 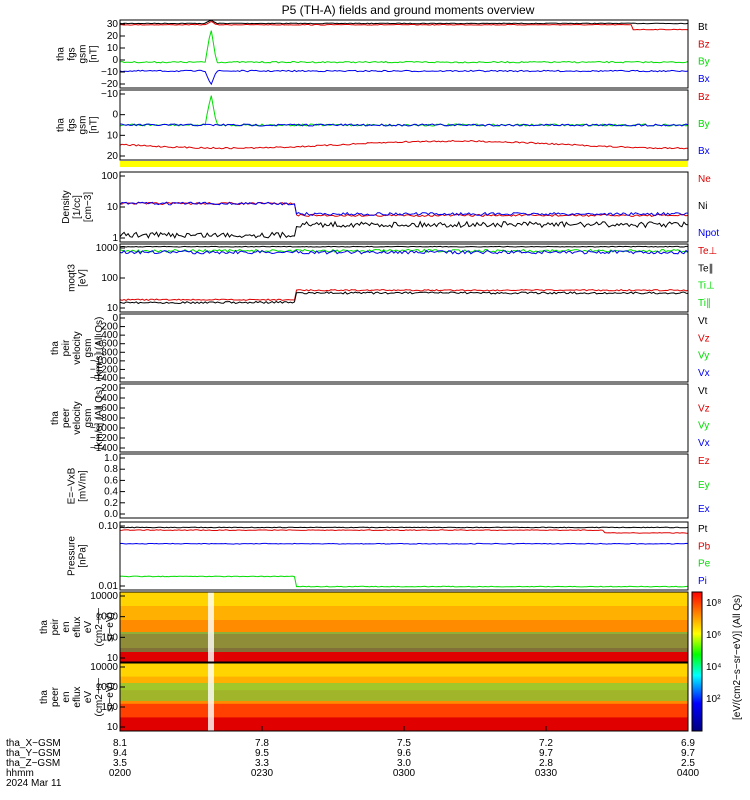 What do you see at coordinates (713, 635) in the screenshot?
I see `colorbar-tick-label: 10⁶` at bounding box center [713, 635].